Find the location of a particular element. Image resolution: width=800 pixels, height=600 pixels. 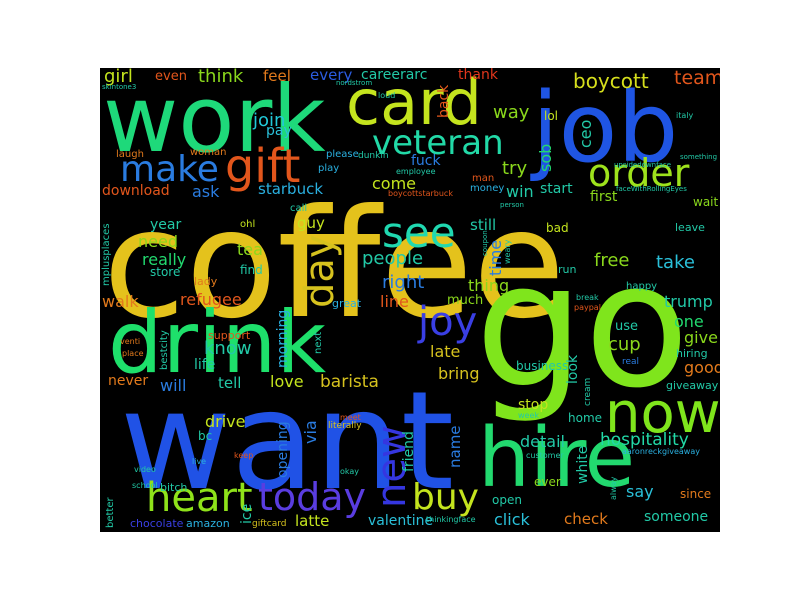

word-thinkingface: thinkingface is located at coordinates (451, 519).